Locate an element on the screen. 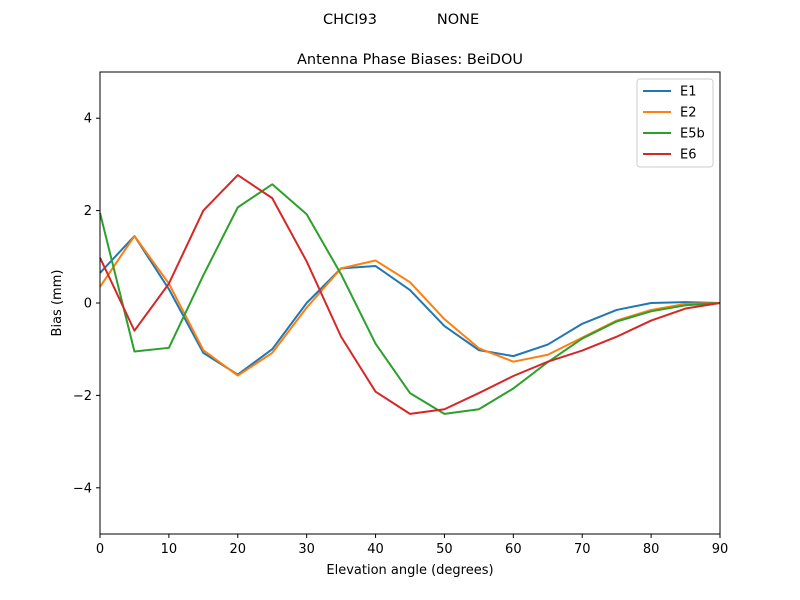  x-tick-label: 60 is located at coordinates (513, 549).